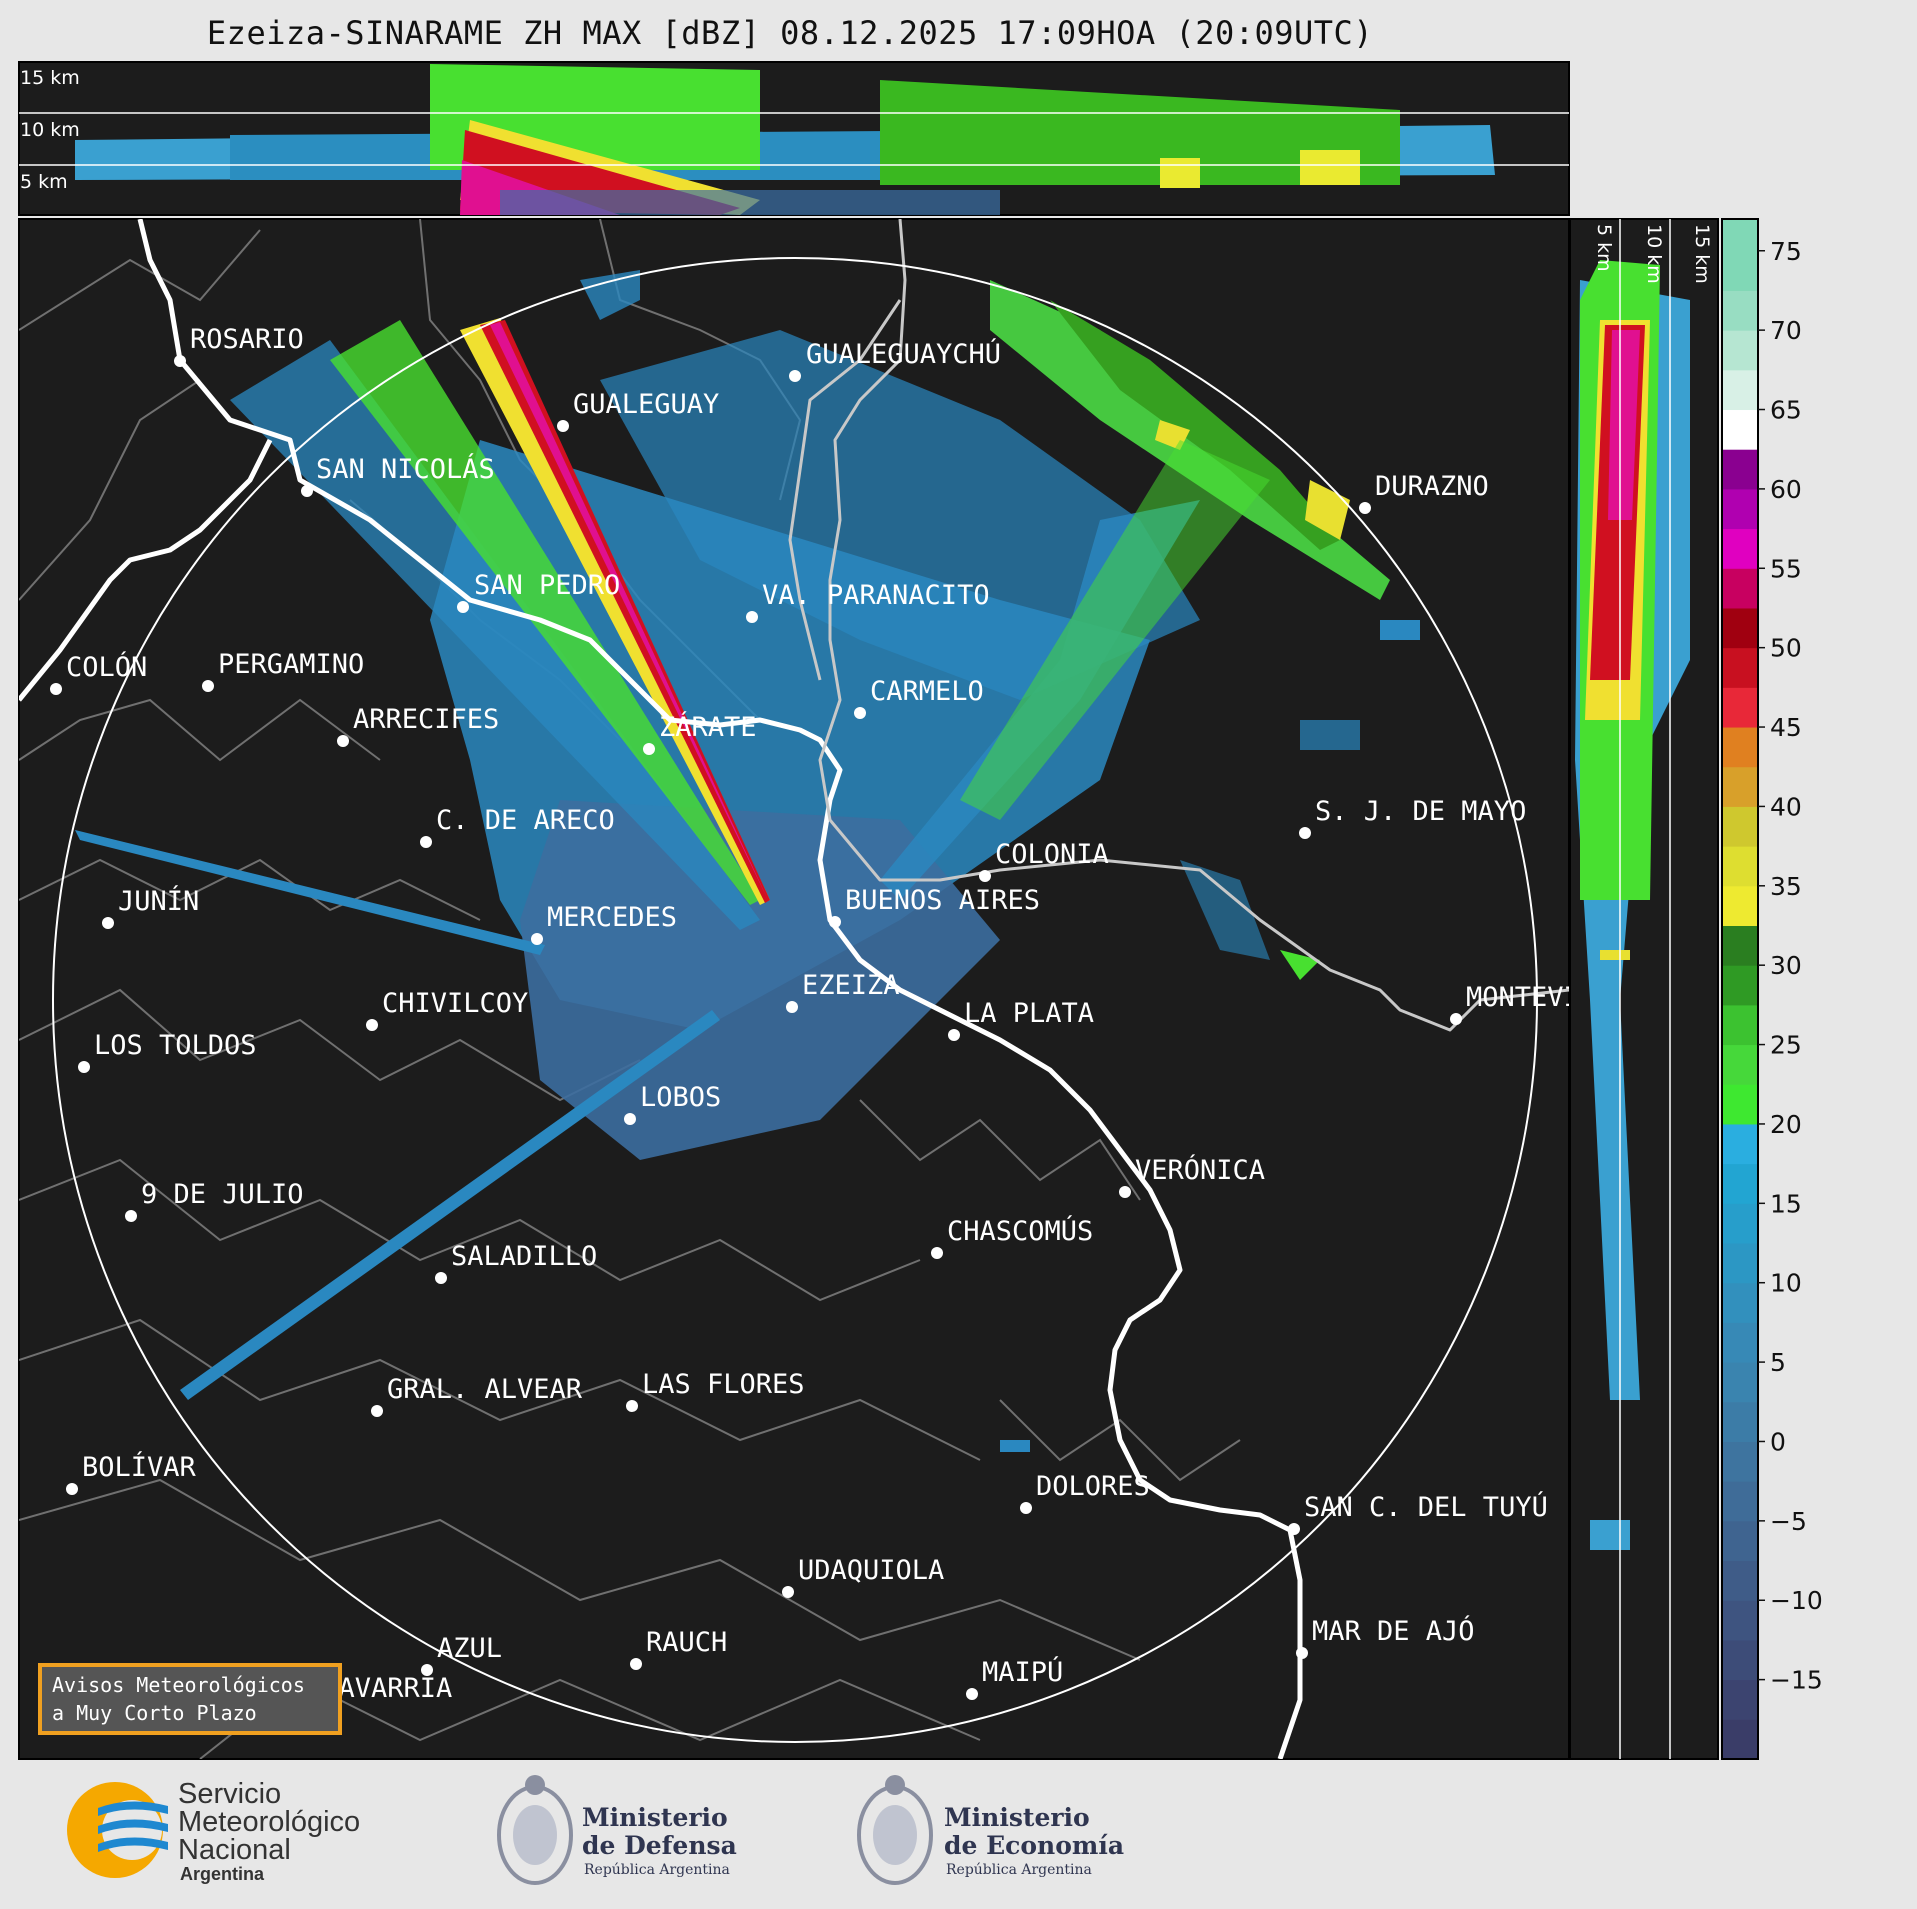  What do you see at coordinates (1786, 1124) in the screenshot?
I see `colorbar-tick-label: 20` at bounding box center [1786, 1124].